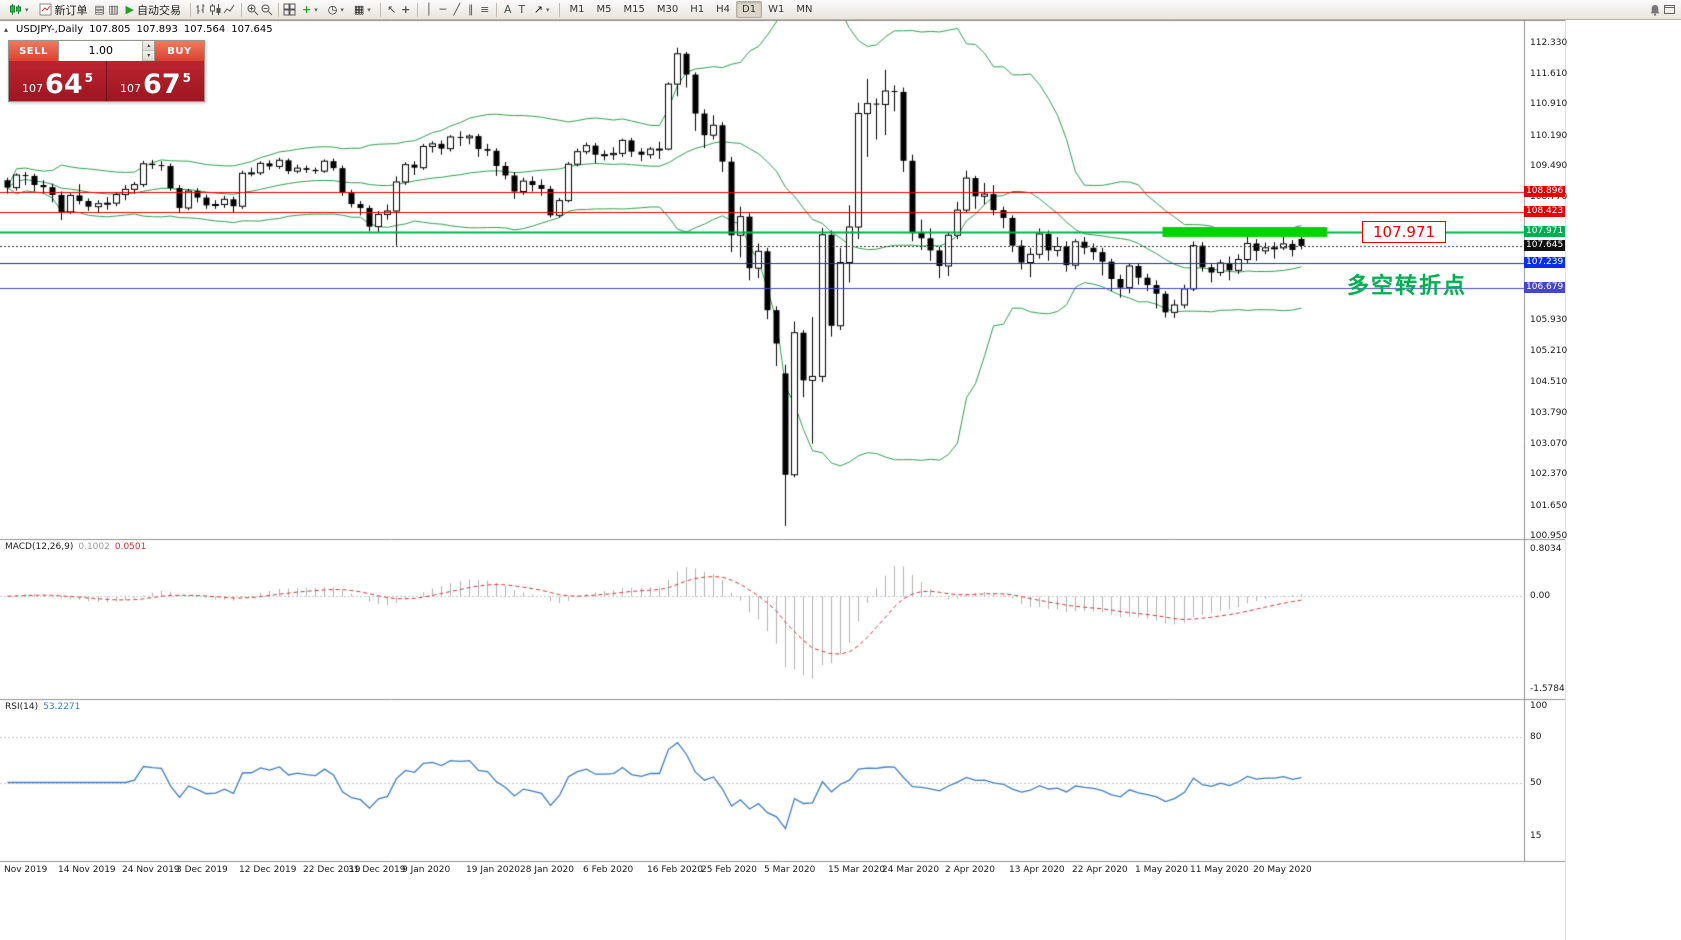 The height and width of the screenshot is (940, 1681). What do you see at coordinates (64, 84) in the screenshot?
I see `sell-price-big: 64` at bounding box center [64, 84].